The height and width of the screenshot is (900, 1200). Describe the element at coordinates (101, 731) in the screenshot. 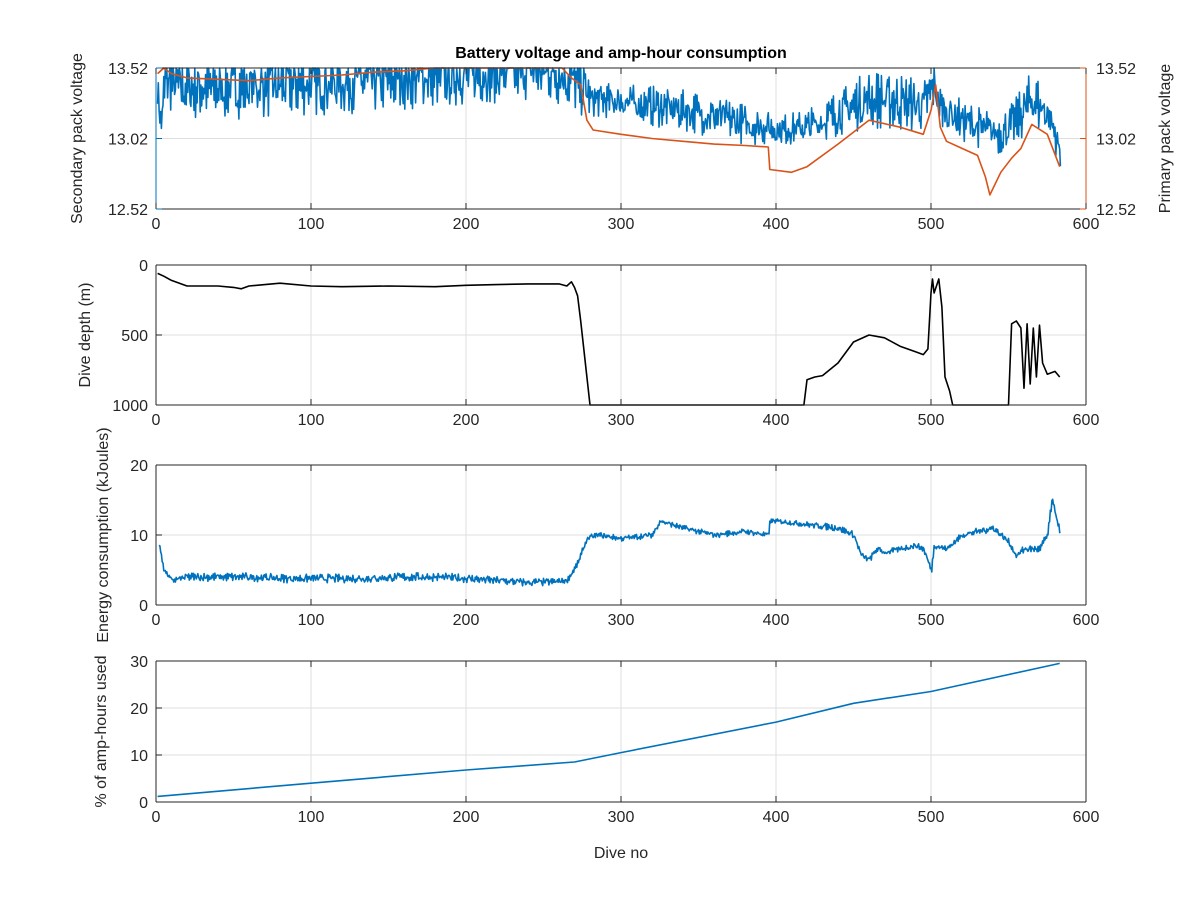

I see `y-axis-label-amp-hours: % of amp-hours used` at that location.